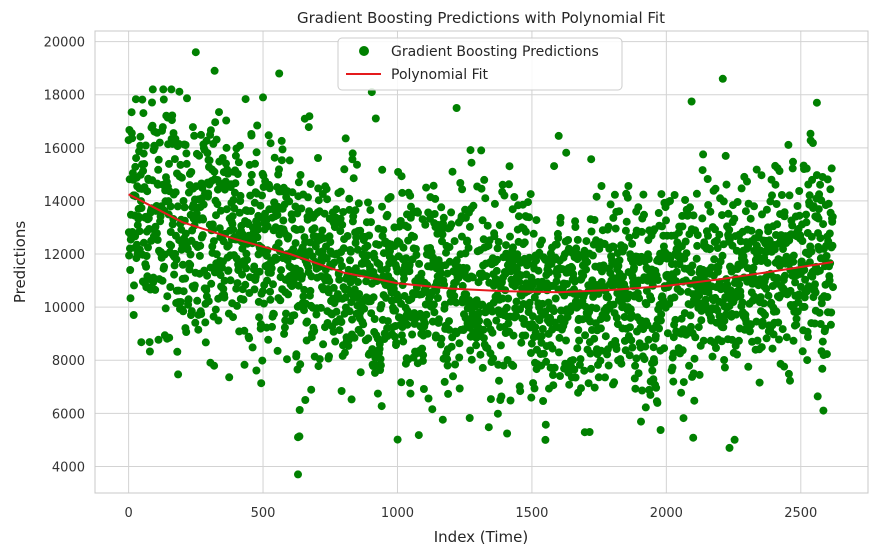  What do you see at coordinates (439, 75) in the screenshot?
I see `legend-fit-label: Polynomial Fit` at bounding box center [439, 75].